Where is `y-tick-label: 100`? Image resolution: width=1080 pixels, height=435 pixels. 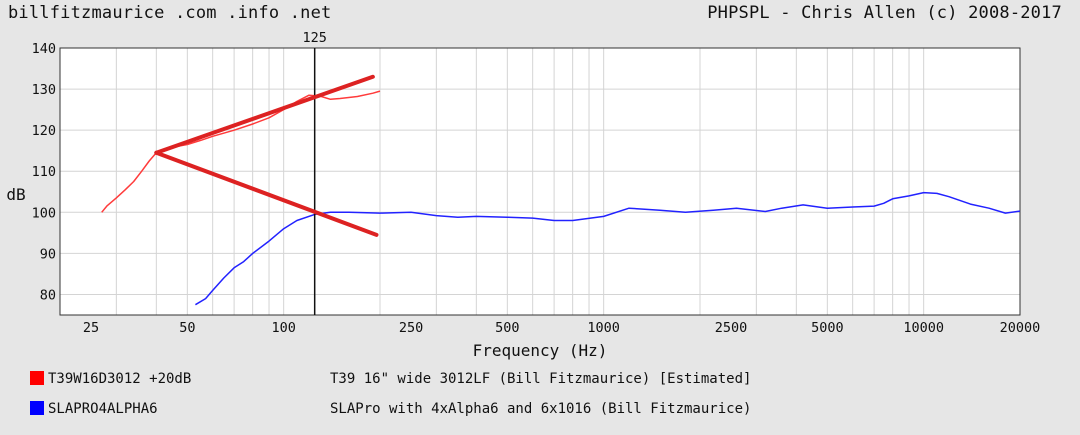 y-tick-label: 100 is located at coordinates (44, 213).